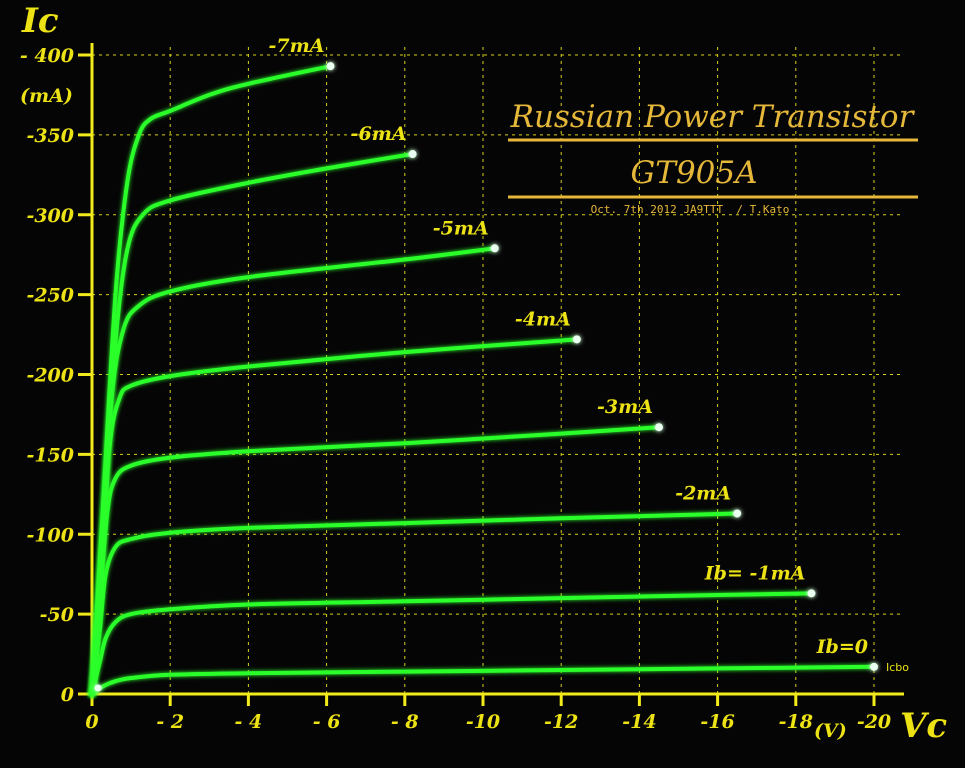  What do you see at coordinates (874, 666) in the screenshot?
I see `curve-0-end-dot` at bounding box center [874, 666].